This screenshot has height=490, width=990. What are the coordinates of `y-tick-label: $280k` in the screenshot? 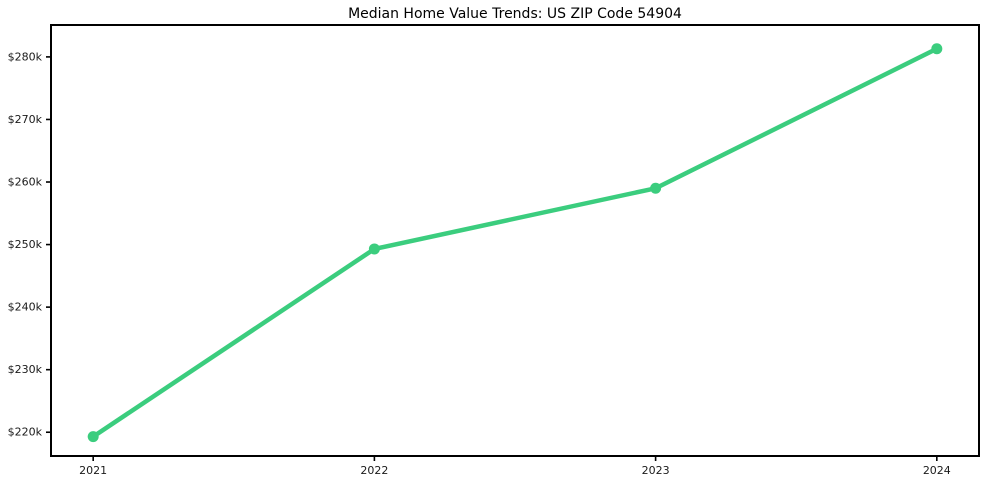 It's located at (25, 56).